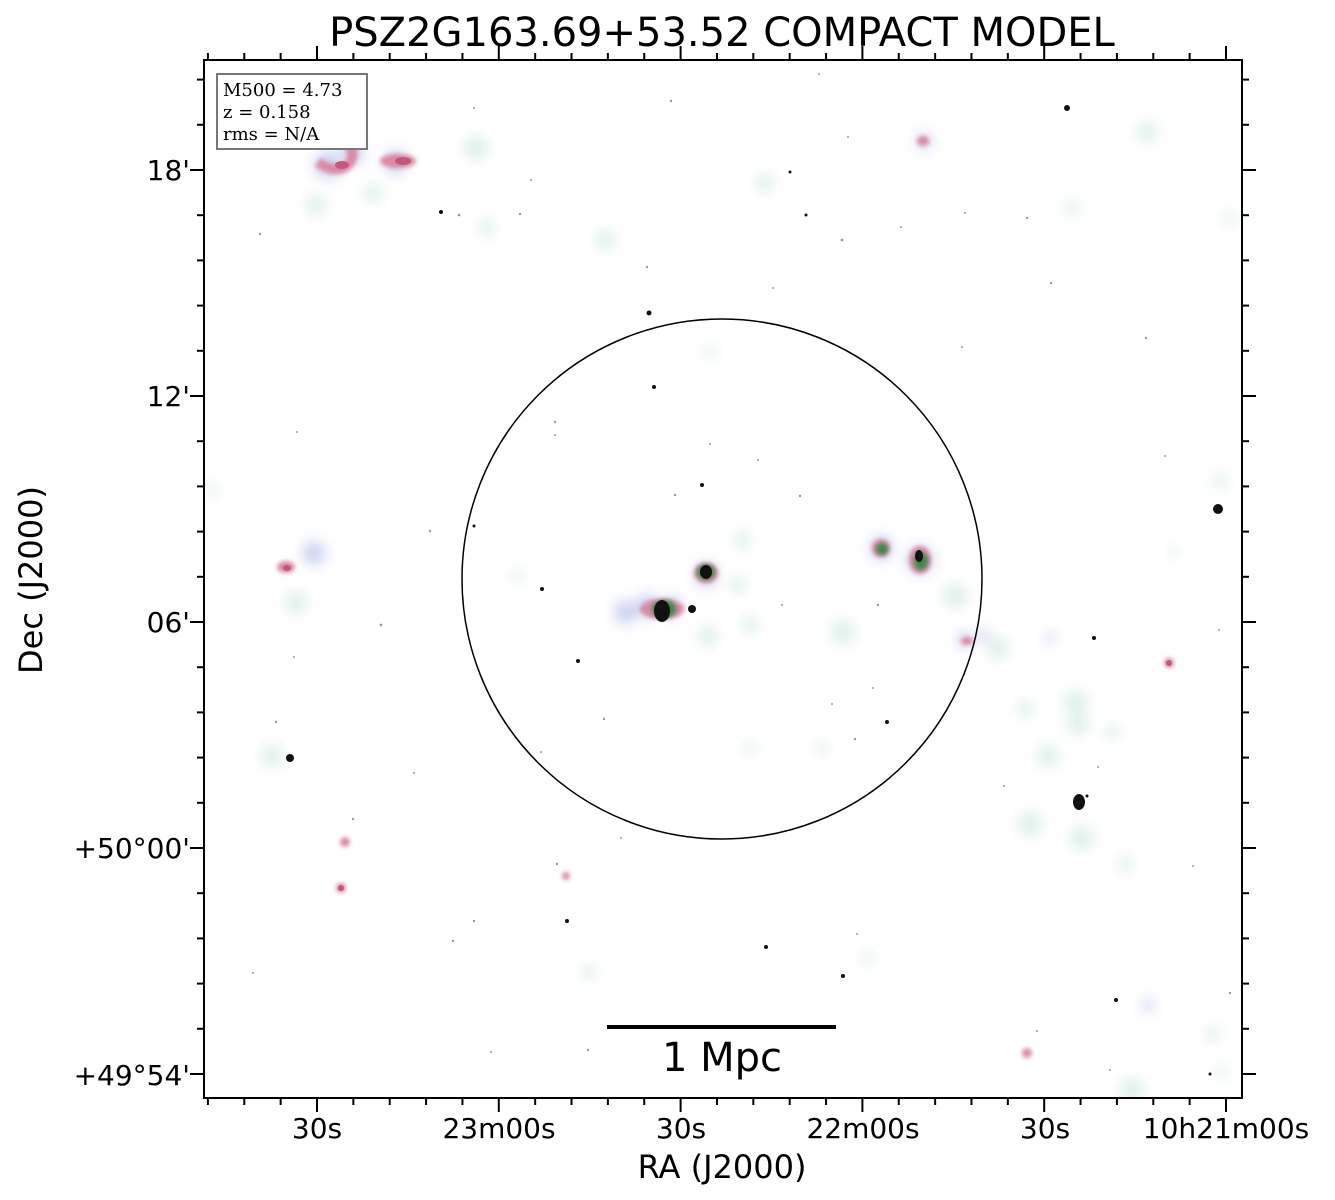 Image resolution: width=1335 pixels, height=1200 pixels. I want to click on y-axis-label: Dec (J2000), so click(31, 580).